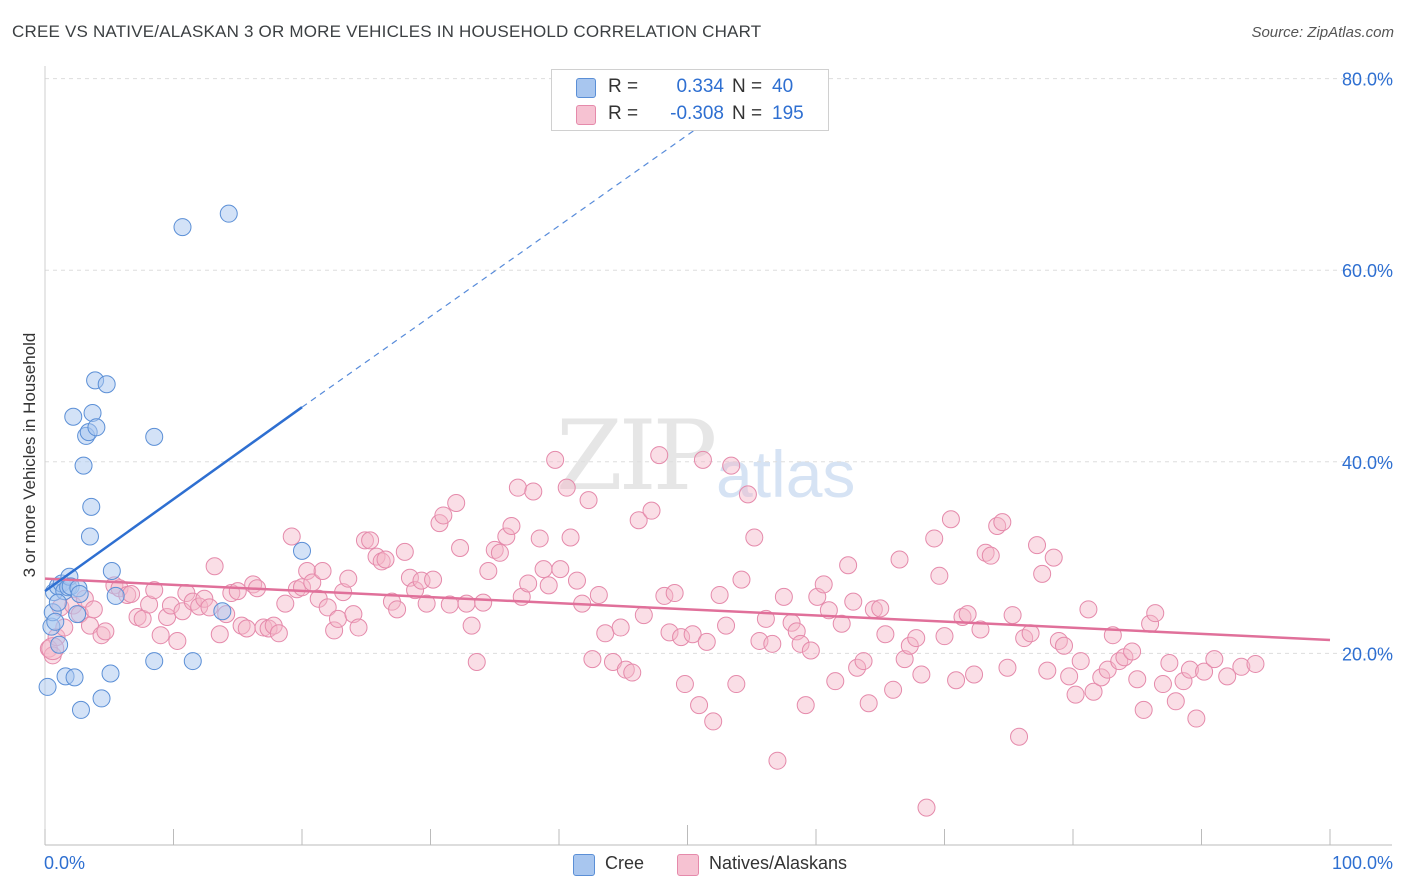  I want to click on y-tick-label: 20.0%, so click(1367, 654).